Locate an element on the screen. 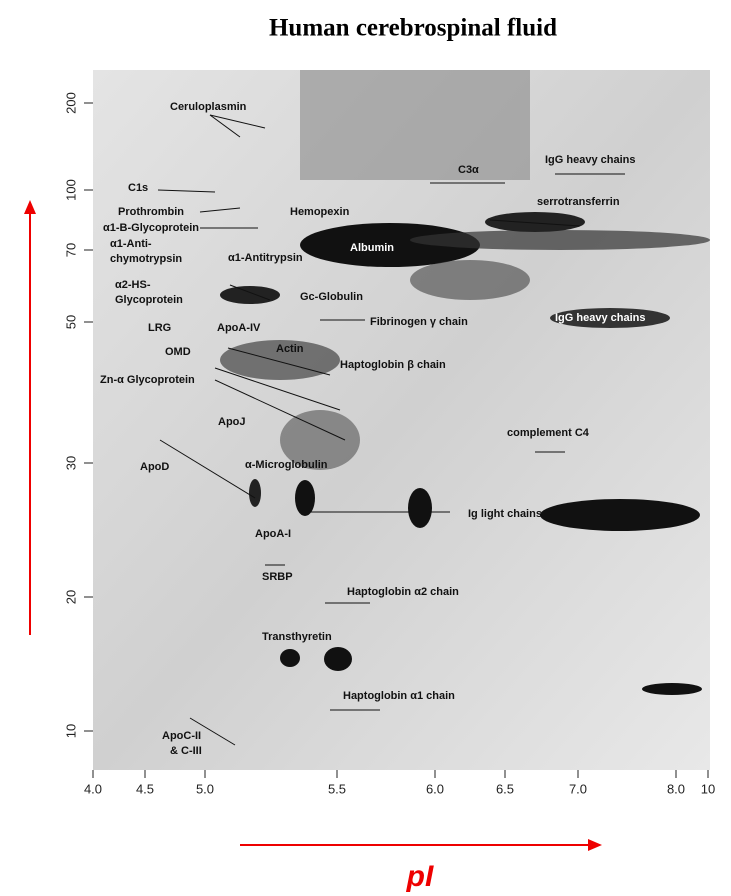 The height and width of the screenshot is (896, 731). x-tick-label: 5.0 is located at coordinates (205, 788).